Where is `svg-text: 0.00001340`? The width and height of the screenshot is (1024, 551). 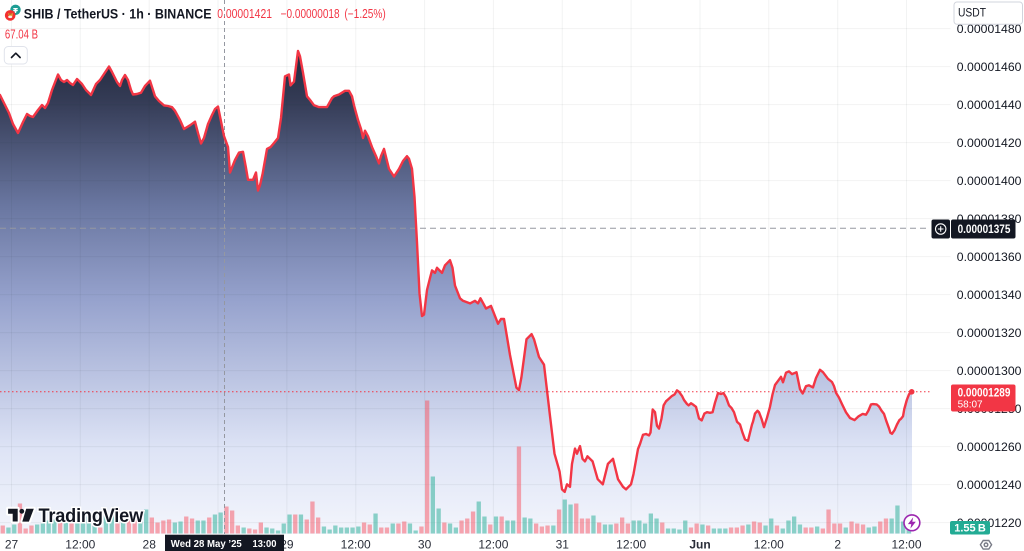 svg-text: 0.00001340 is located at coordinates (989, 295).